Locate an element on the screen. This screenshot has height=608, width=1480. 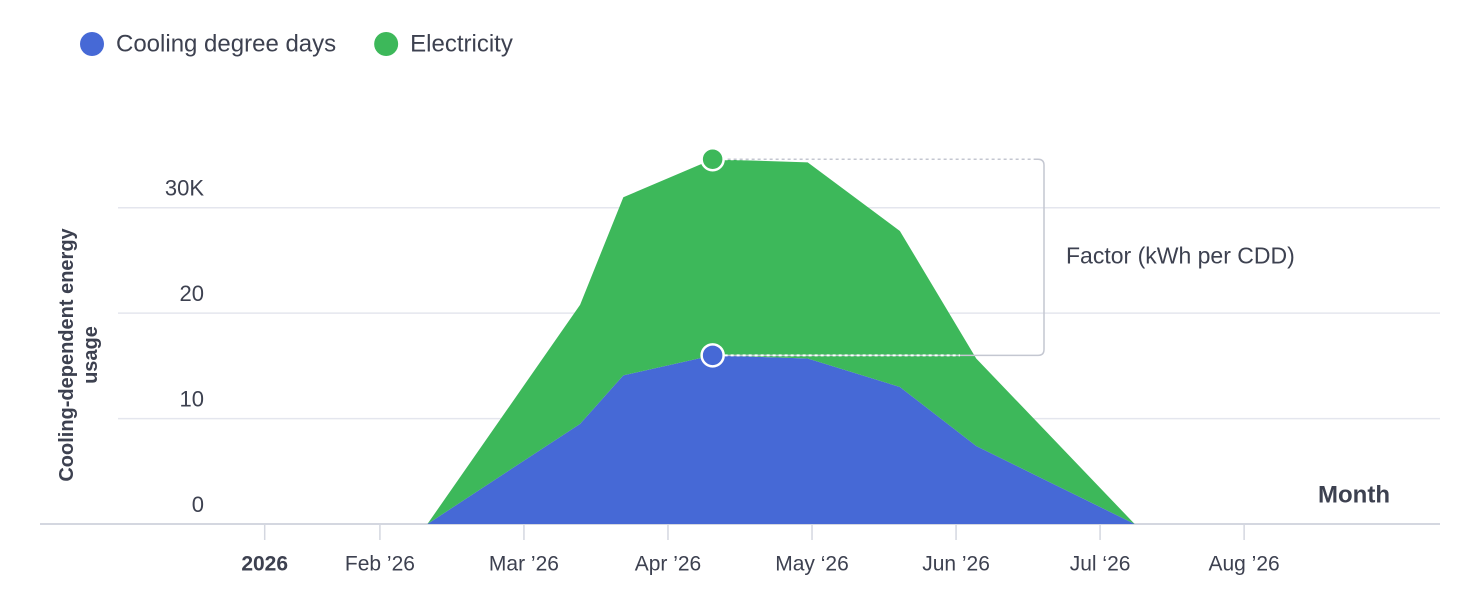
area is located at coordinates (781, 439).